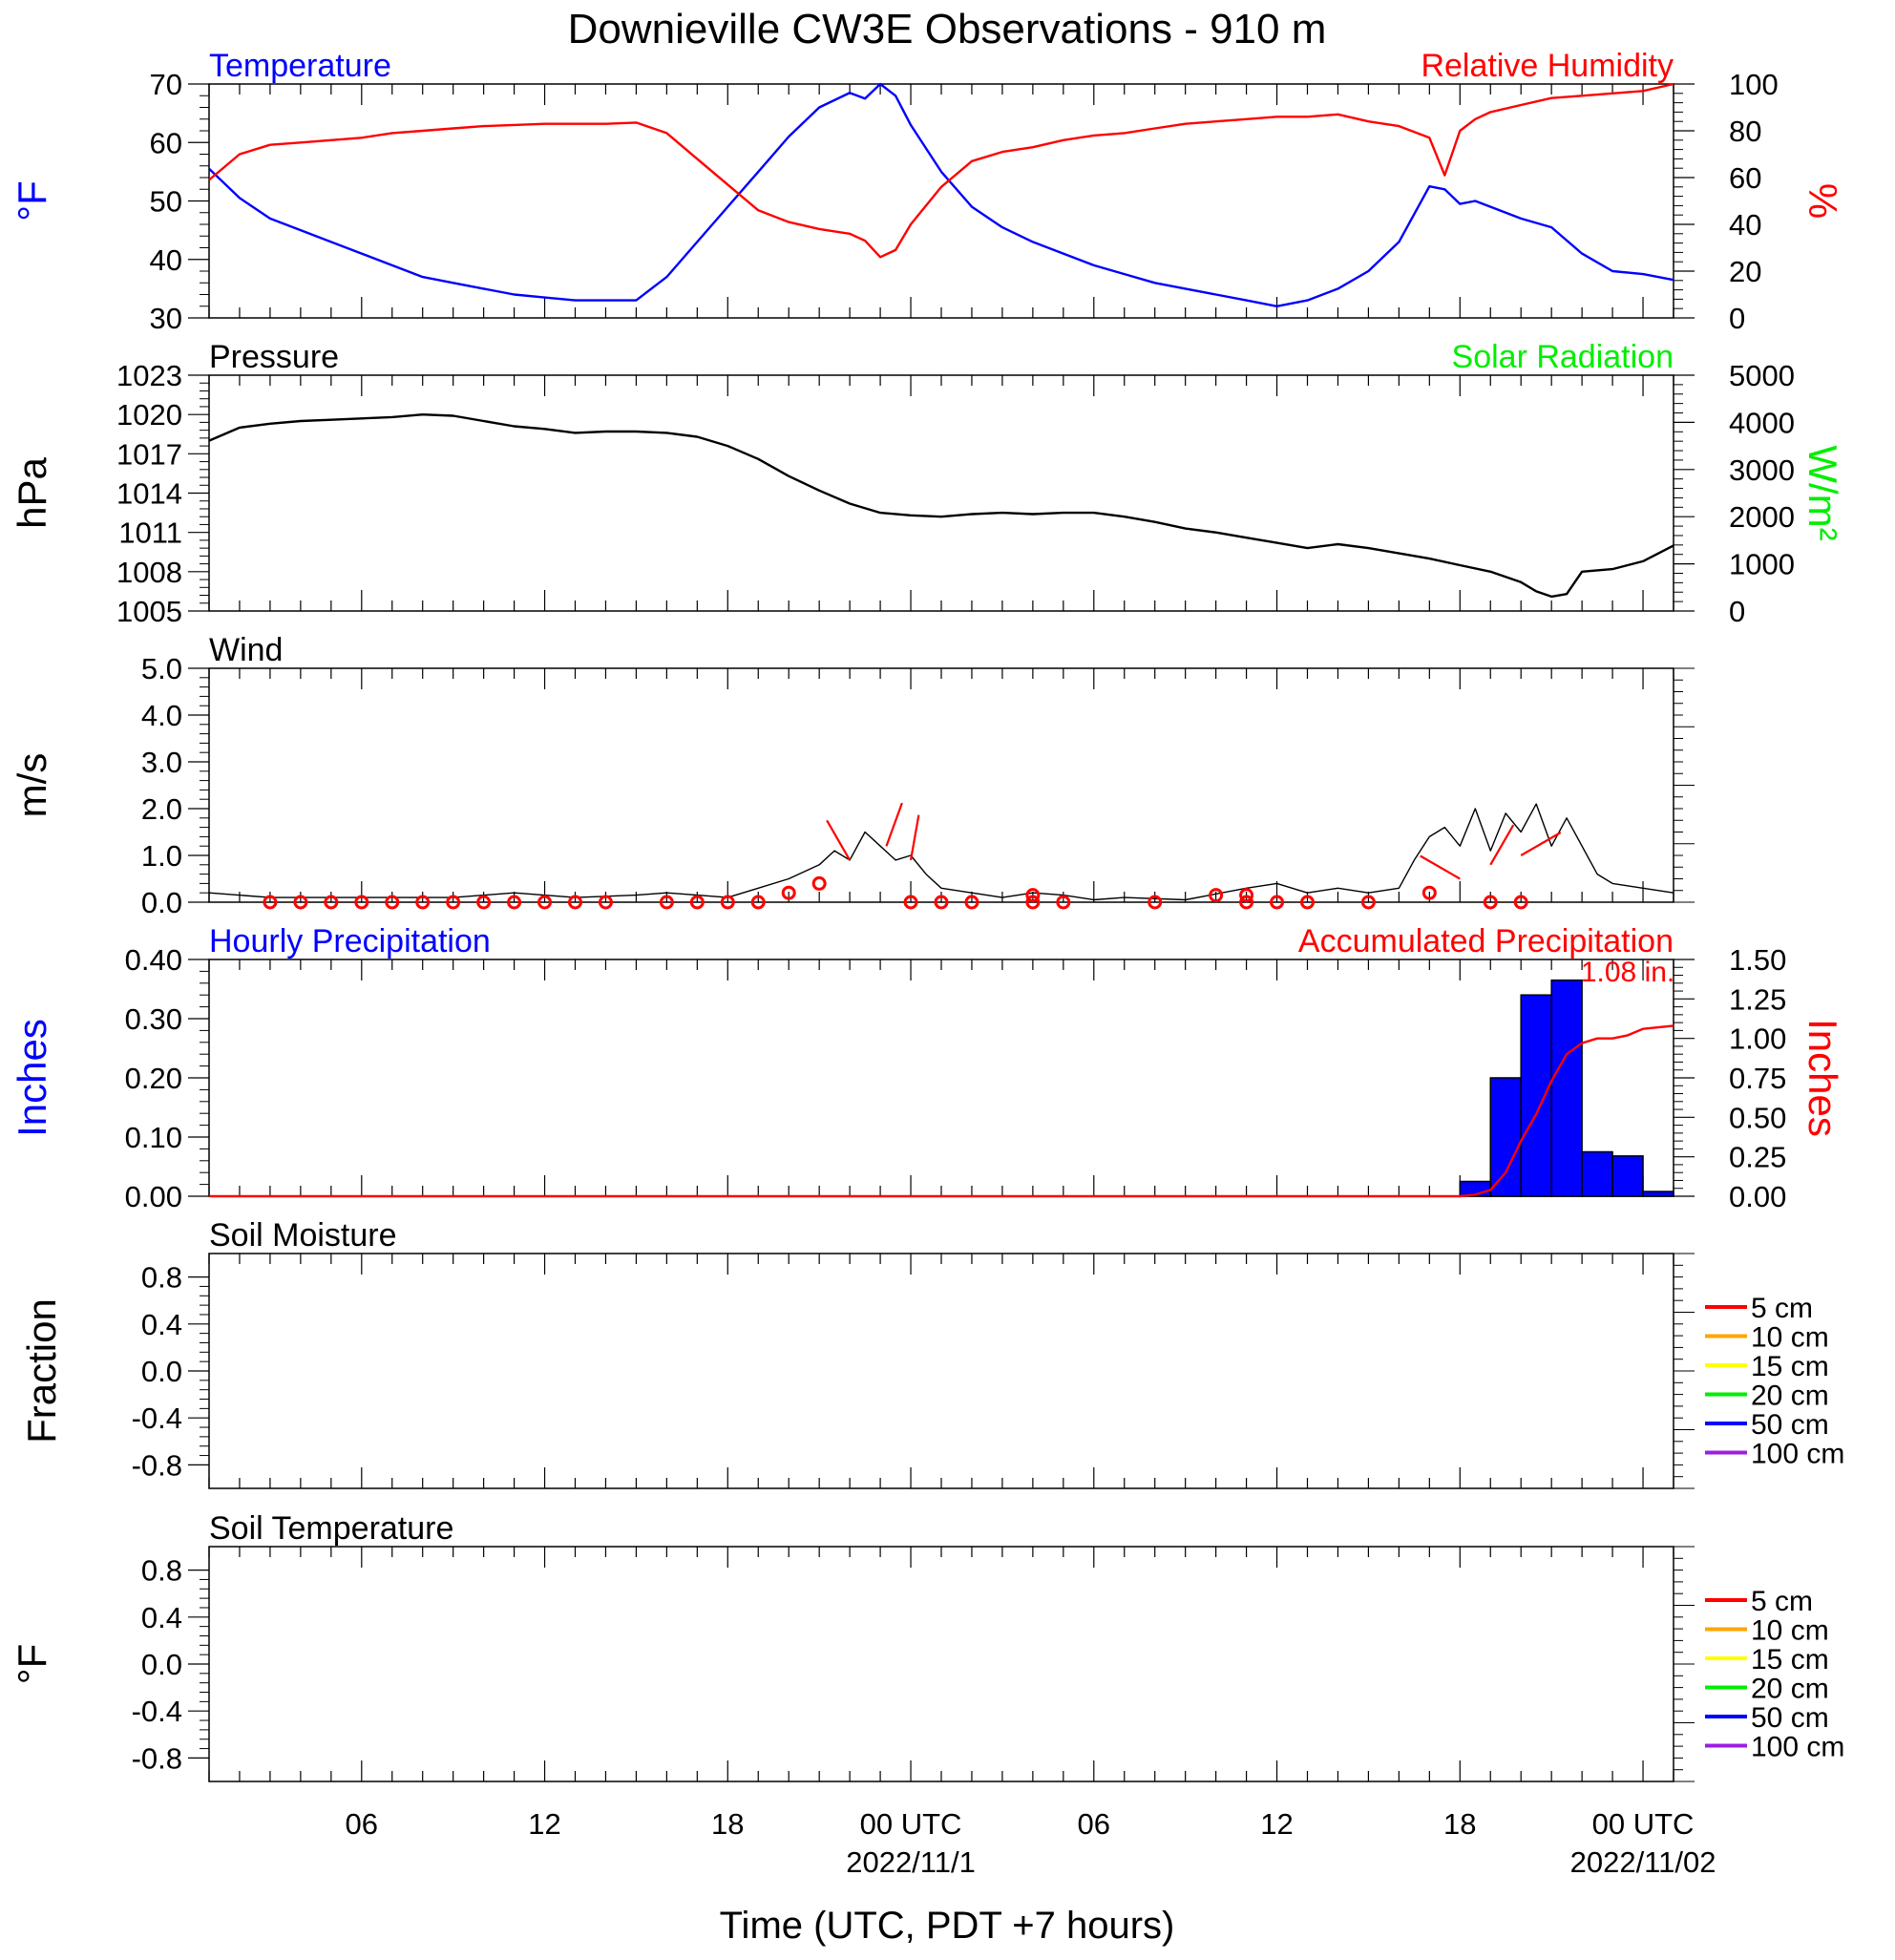 The image size is (1895, 1960). I want to click on y-tick-label-left: 0.30, so click(153, 1019).